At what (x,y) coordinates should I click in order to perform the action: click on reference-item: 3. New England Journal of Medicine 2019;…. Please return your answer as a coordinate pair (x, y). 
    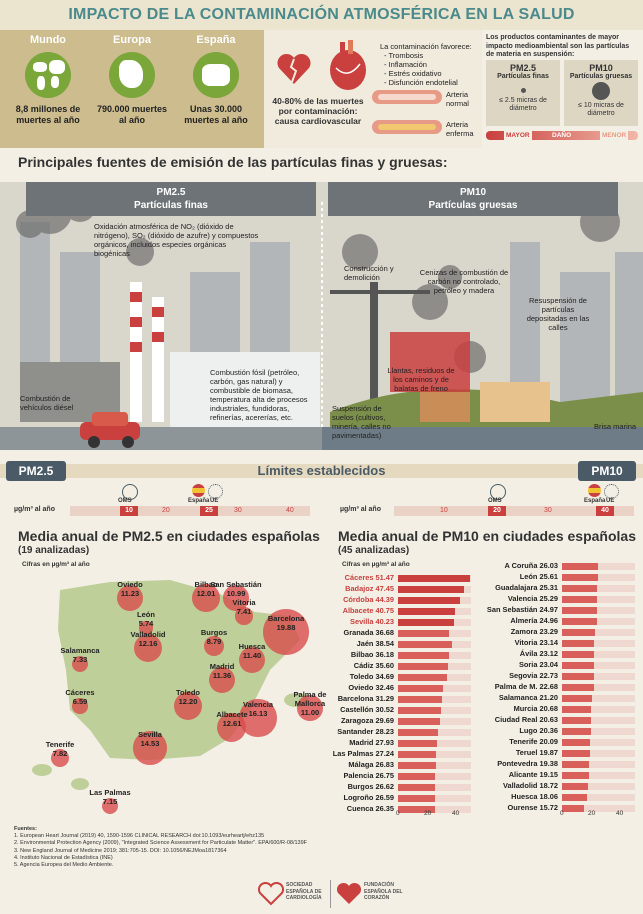
    Looking at the image, I should click on (120, 850).